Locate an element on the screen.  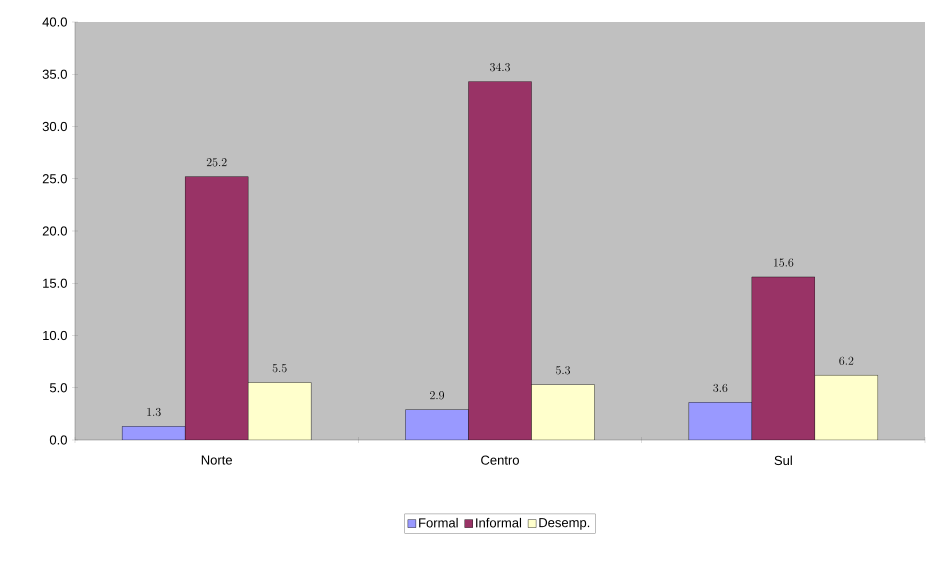
y-tick-label: 40.0 is located at coordinates (54, 22).